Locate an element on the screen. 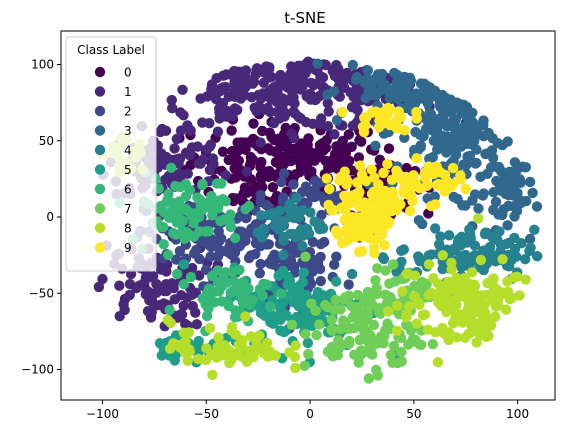 Image resolution: width=563 pixels, height=439 pixels. x-tick-label: 0 is located at coordinates (310, 414).